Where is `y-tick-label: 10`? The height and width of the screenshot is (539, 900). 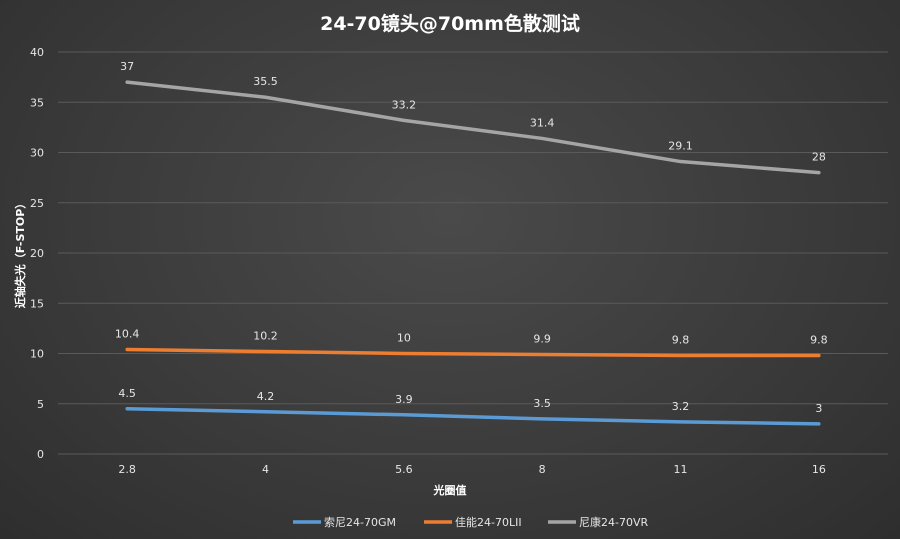
y-tick-label: 10 is located at coordinates (37, 354).